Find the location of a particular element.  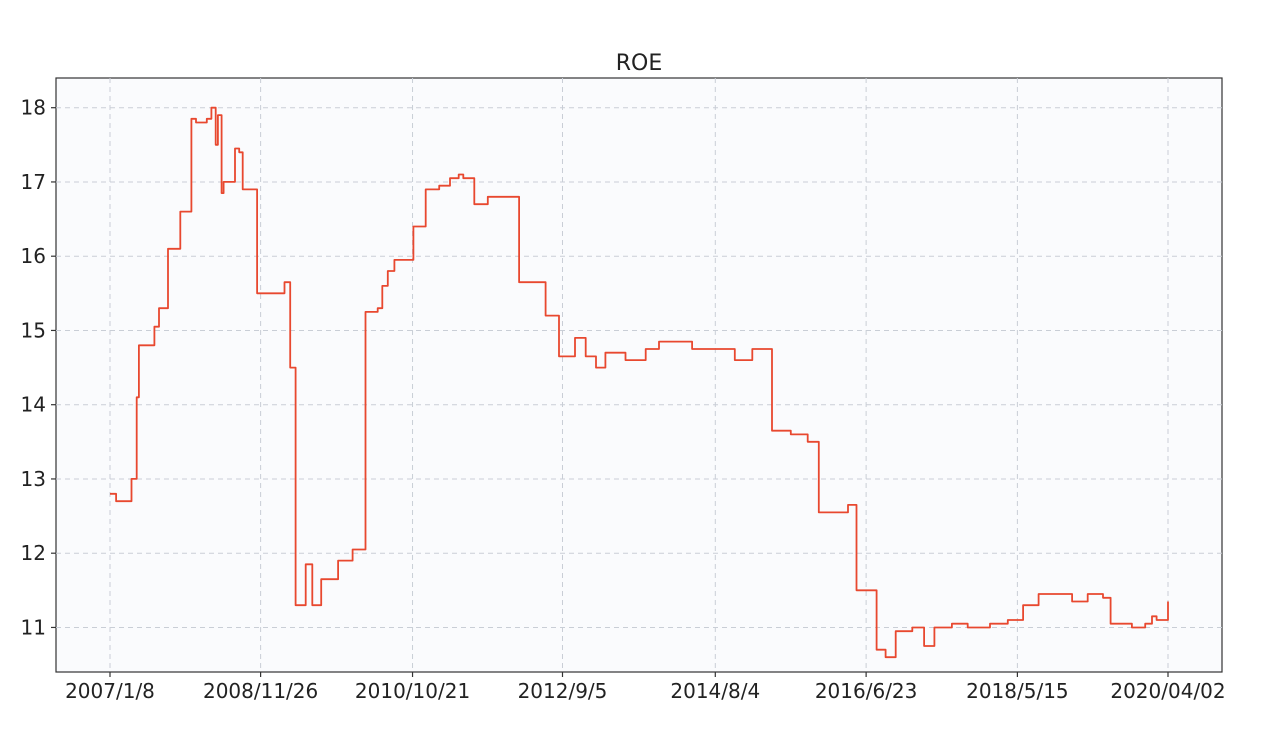

y-tick-label: 17 is located at coordinates (33, 182).